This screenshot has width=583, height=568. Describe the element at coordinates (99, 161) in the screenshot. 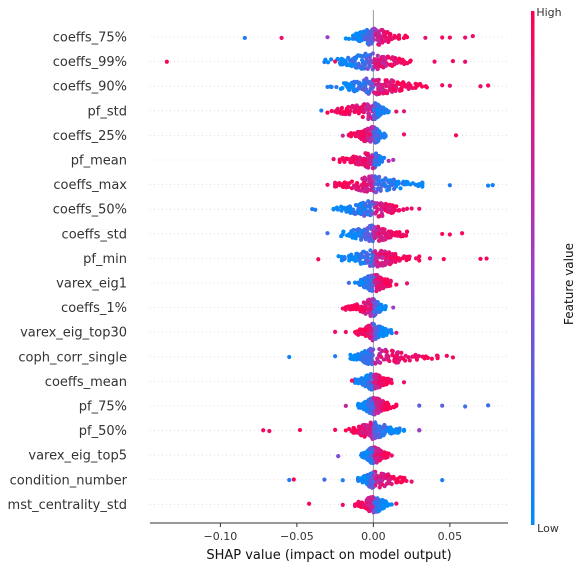

I see `feature-label: pf_mean` at that location.